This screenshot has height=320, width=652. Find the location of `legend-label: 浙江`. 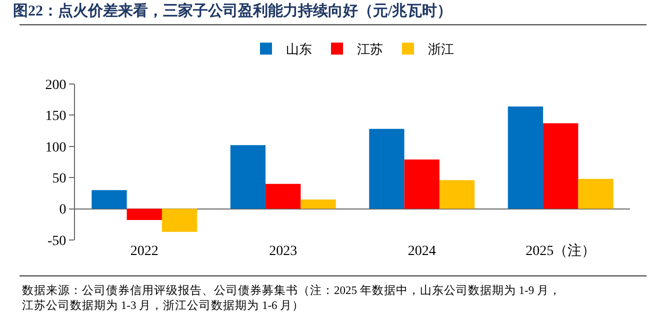

legend-label: 浙江 is located at coordinates (441, 49).